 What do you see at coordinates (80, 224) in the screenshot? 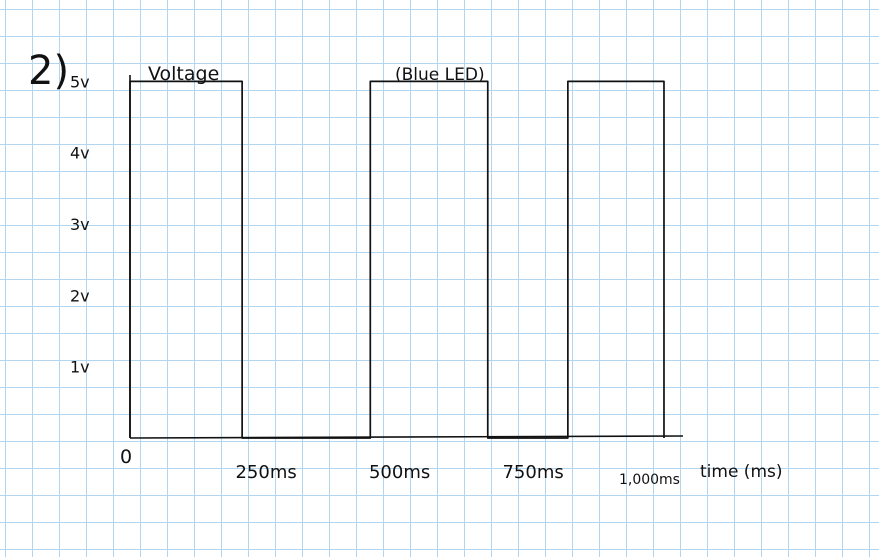
I see `y-tick-label: 3v` at bounding box center [80, 224].